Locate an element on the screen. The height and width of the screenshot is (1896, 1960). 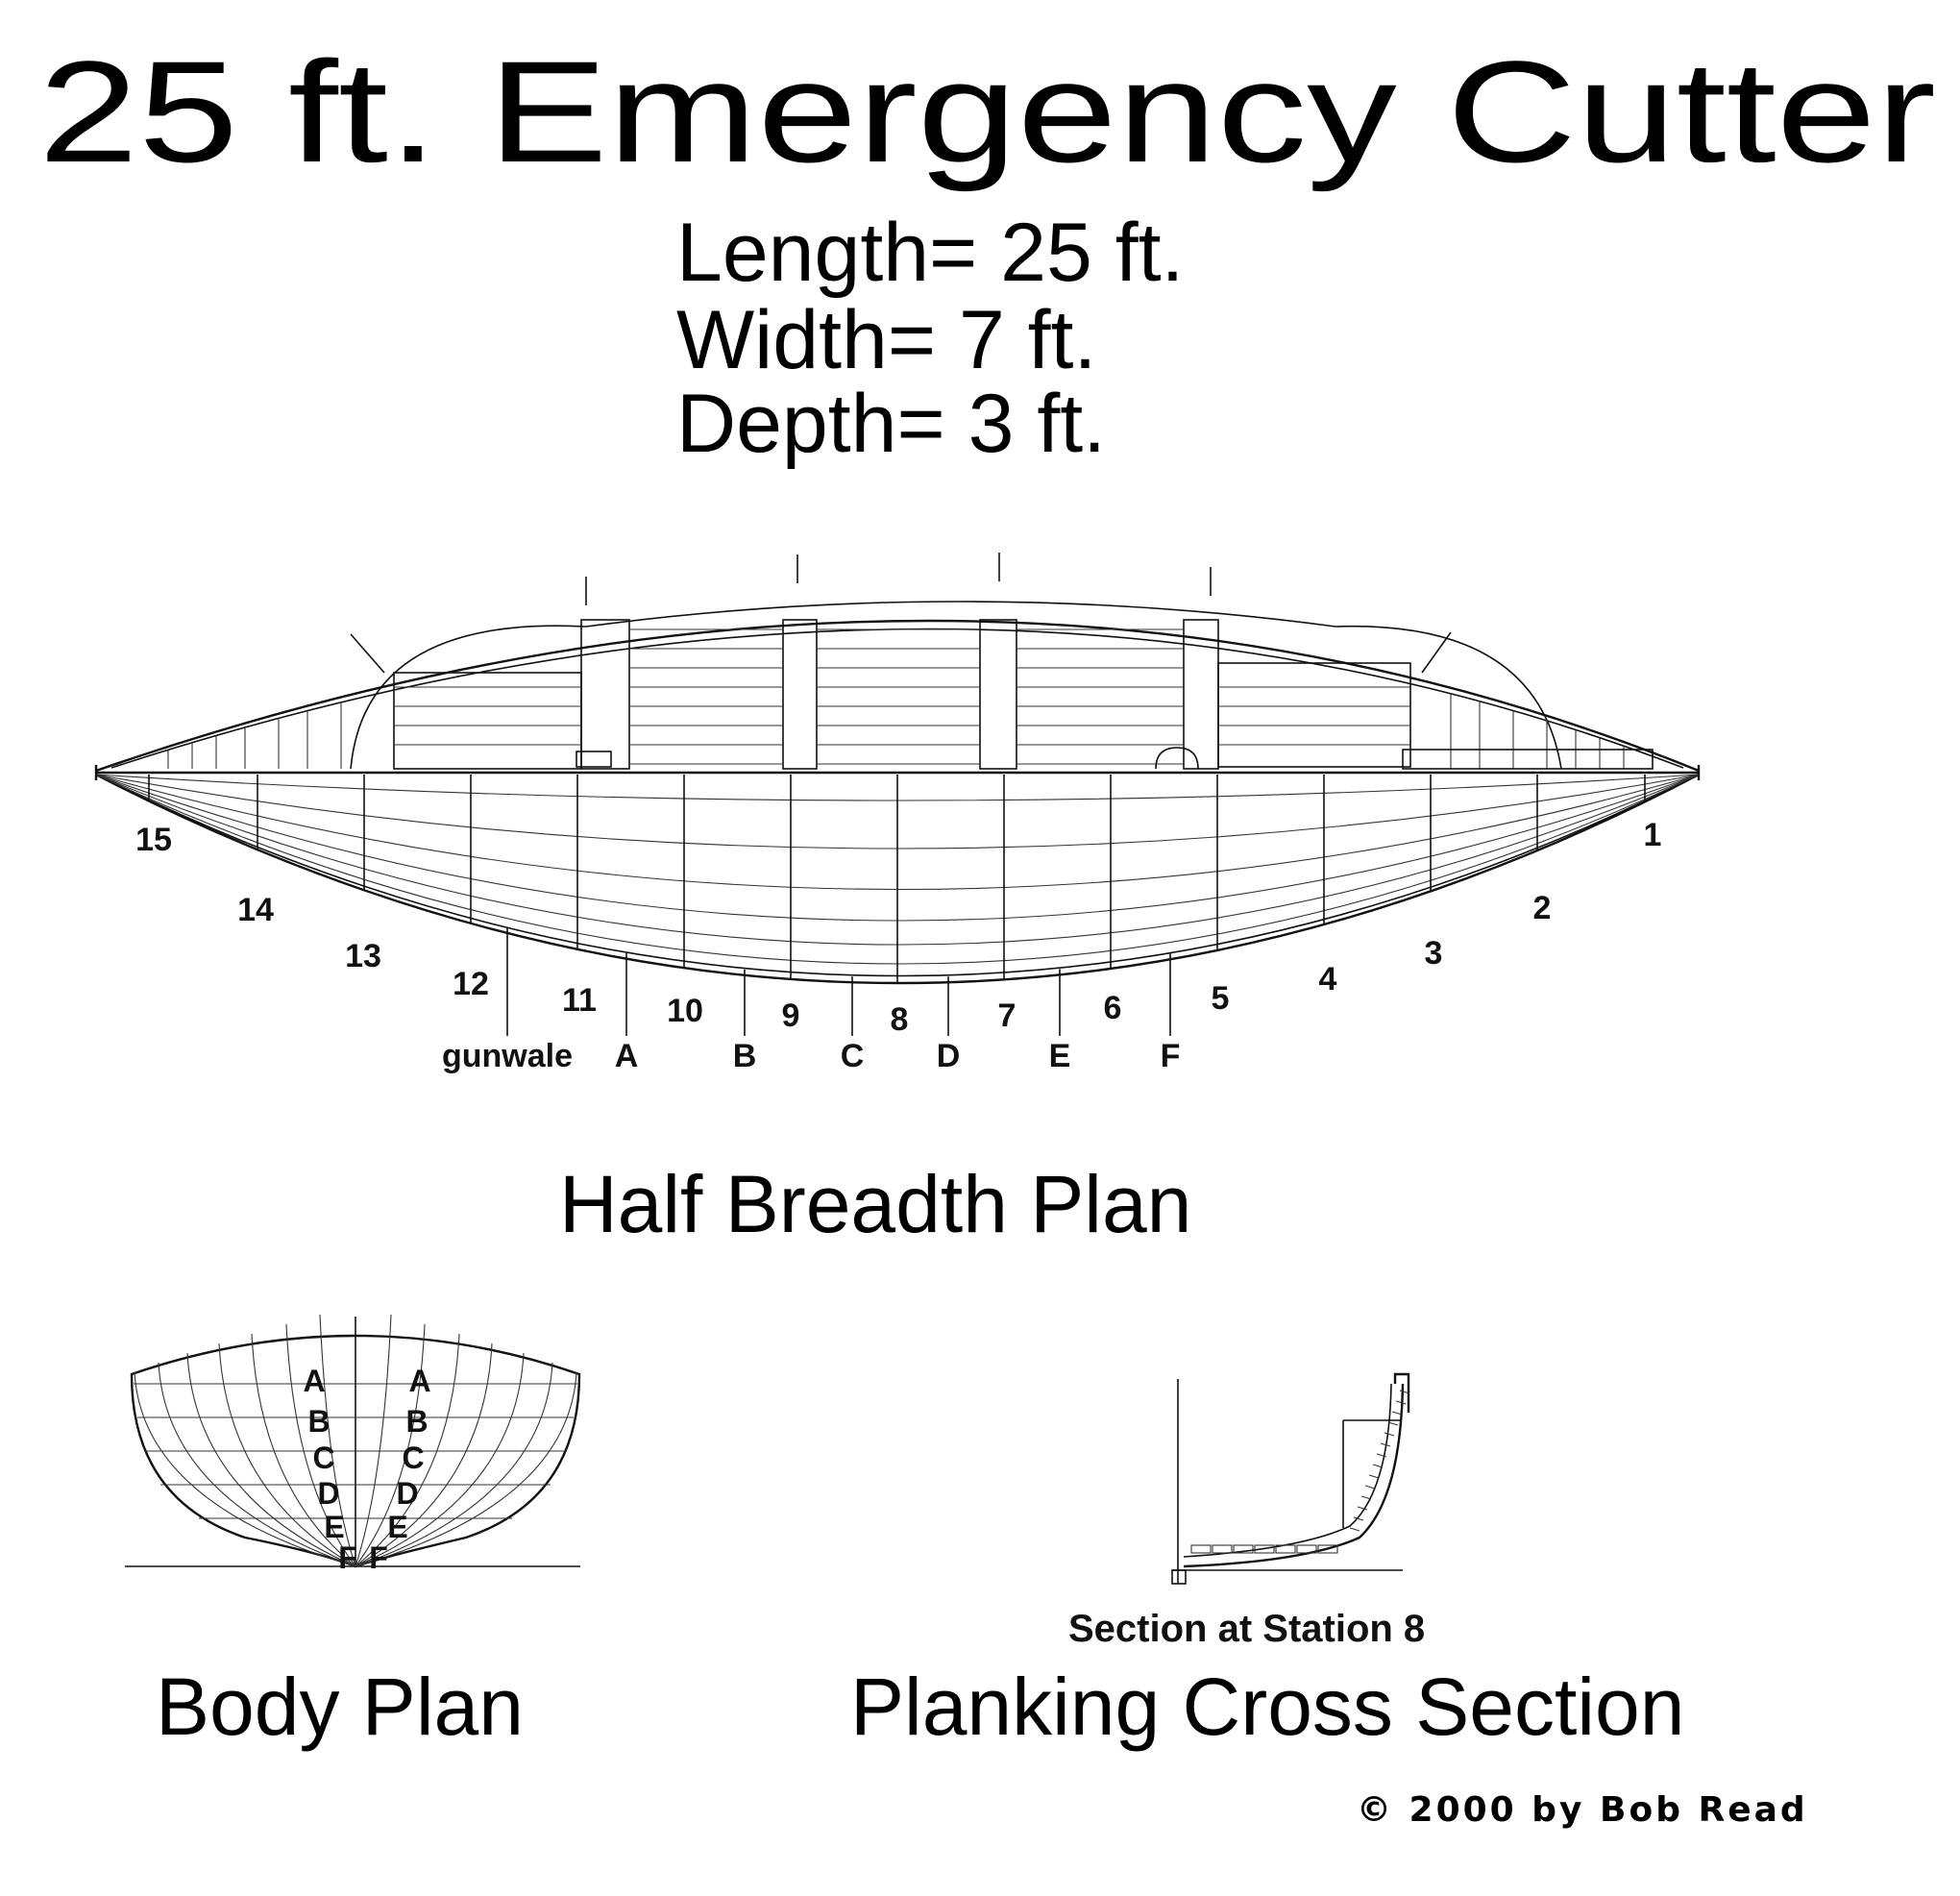
spec-length: Length= 25 ft. is located at coordinates (930, 253).